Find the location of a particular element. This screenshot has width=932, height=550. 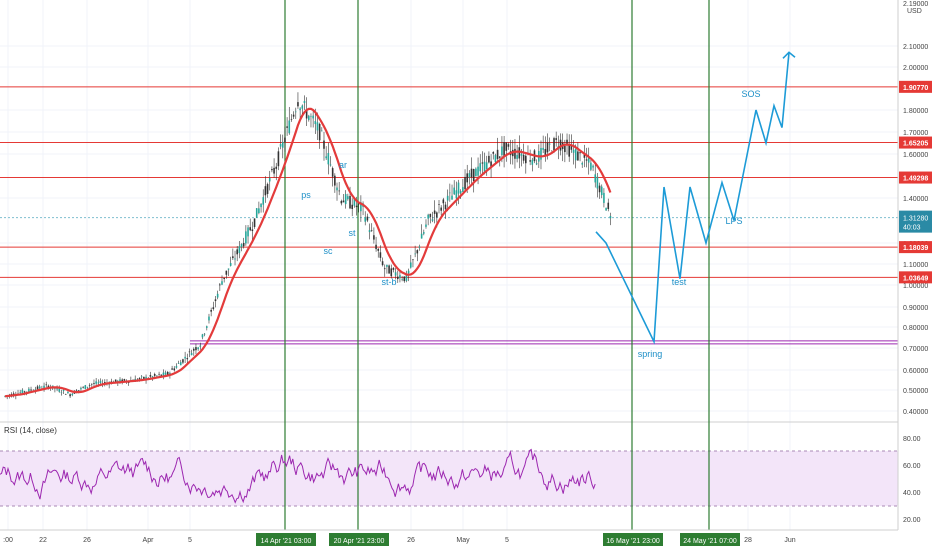

projection-path is located at coordinates (692, 198).